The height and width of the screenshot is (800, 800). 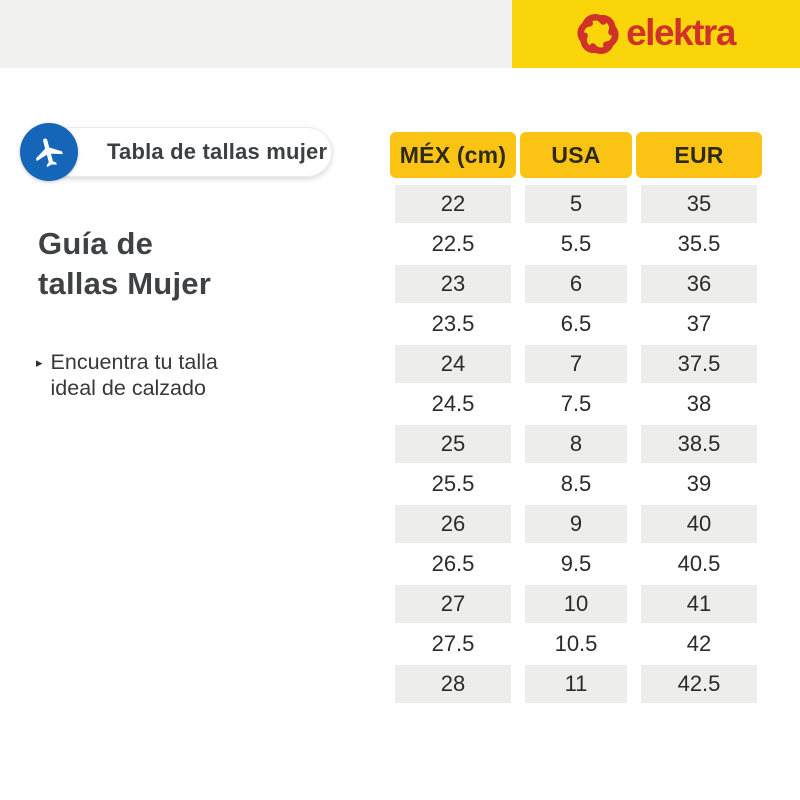 What do you see at coordinates (699, 684) in the screenshot?
I see `size-cell: 42.5` at bounding box center [699, 684].